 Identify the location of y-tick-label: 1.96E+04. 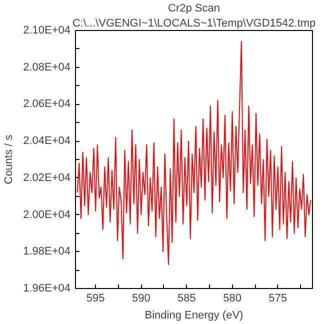
(46, 288).